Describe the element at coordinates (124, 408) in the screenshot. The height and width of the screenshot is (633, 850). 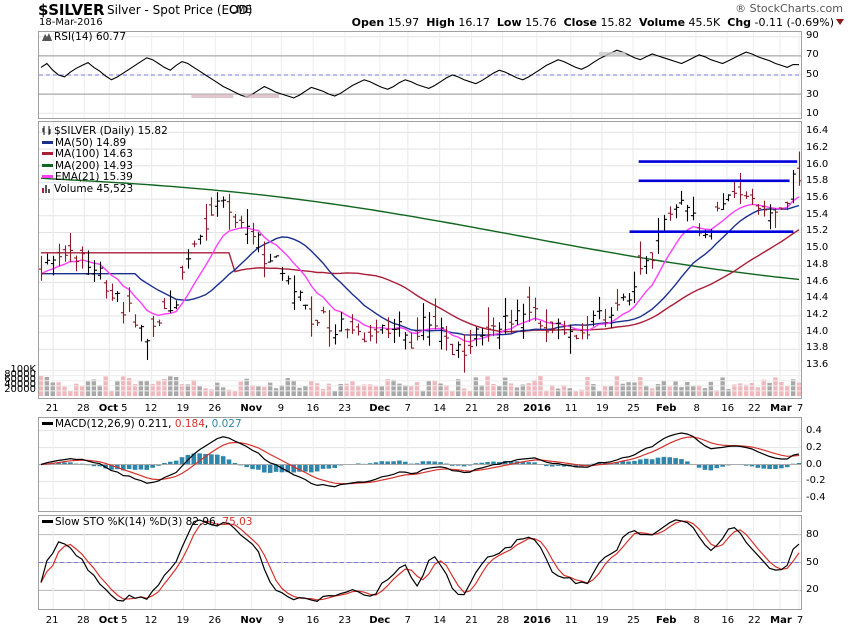
I see `xaxis-label-top-3: 5` at that location.